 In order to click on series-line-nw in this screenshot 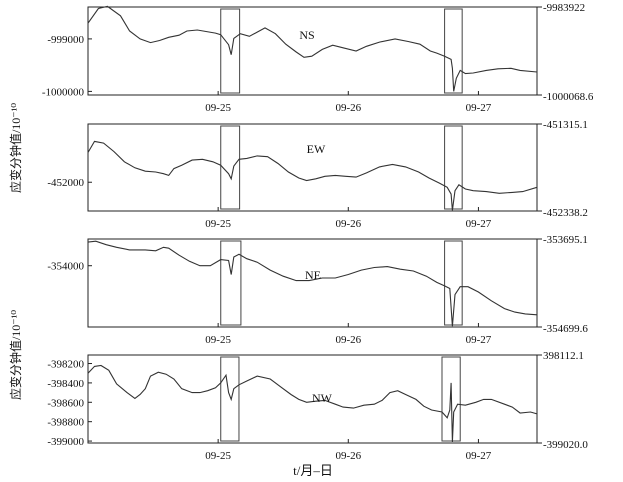, I will do `click(312, 403)`.